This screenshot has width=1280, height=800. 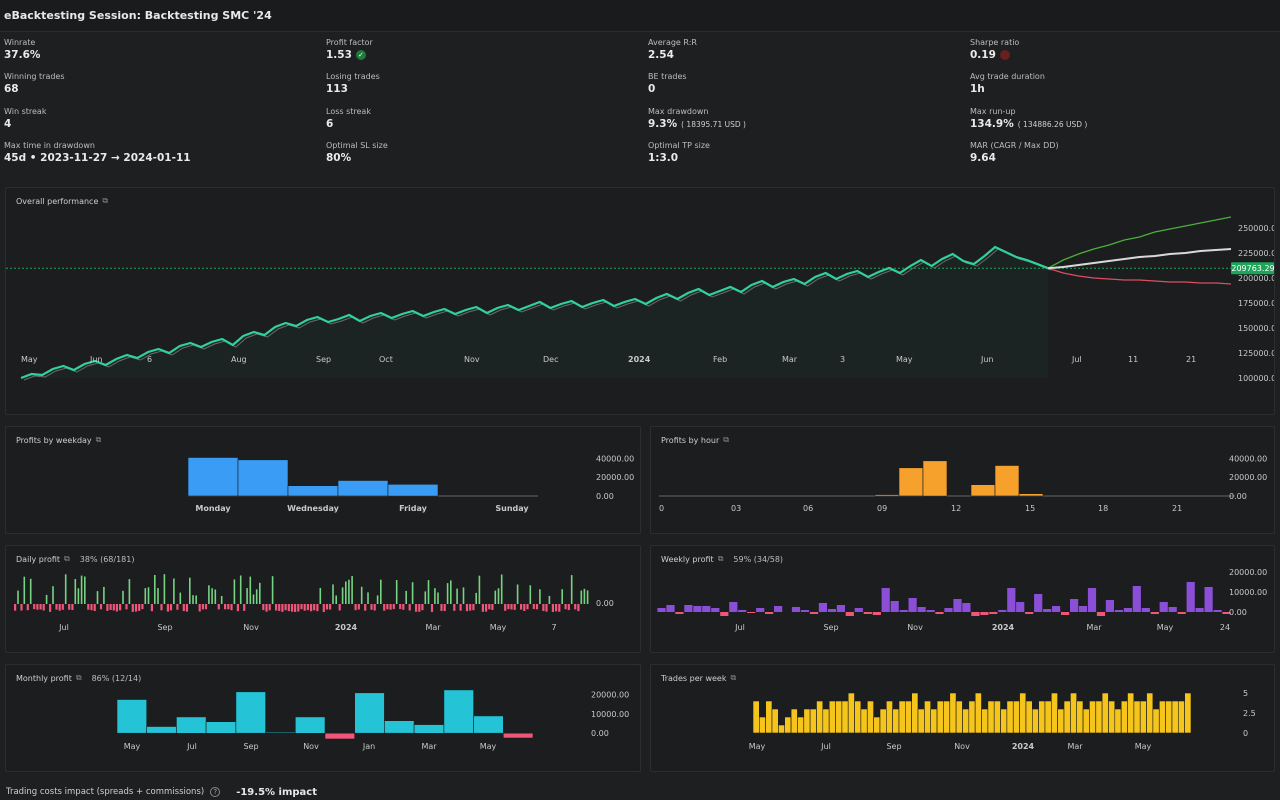 I want to click on stat-value: 134.9%, so click(x=992, y=124).